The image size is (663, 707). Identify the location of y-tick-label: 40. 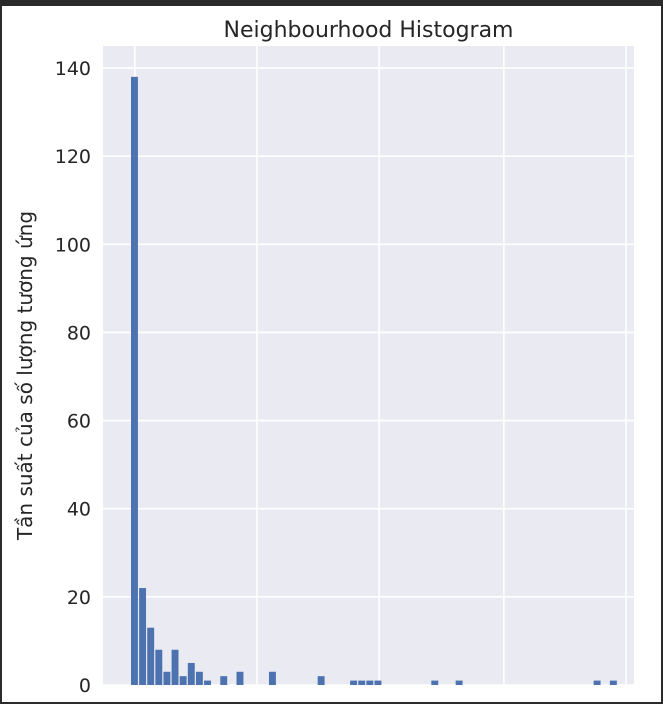
(79, 510).